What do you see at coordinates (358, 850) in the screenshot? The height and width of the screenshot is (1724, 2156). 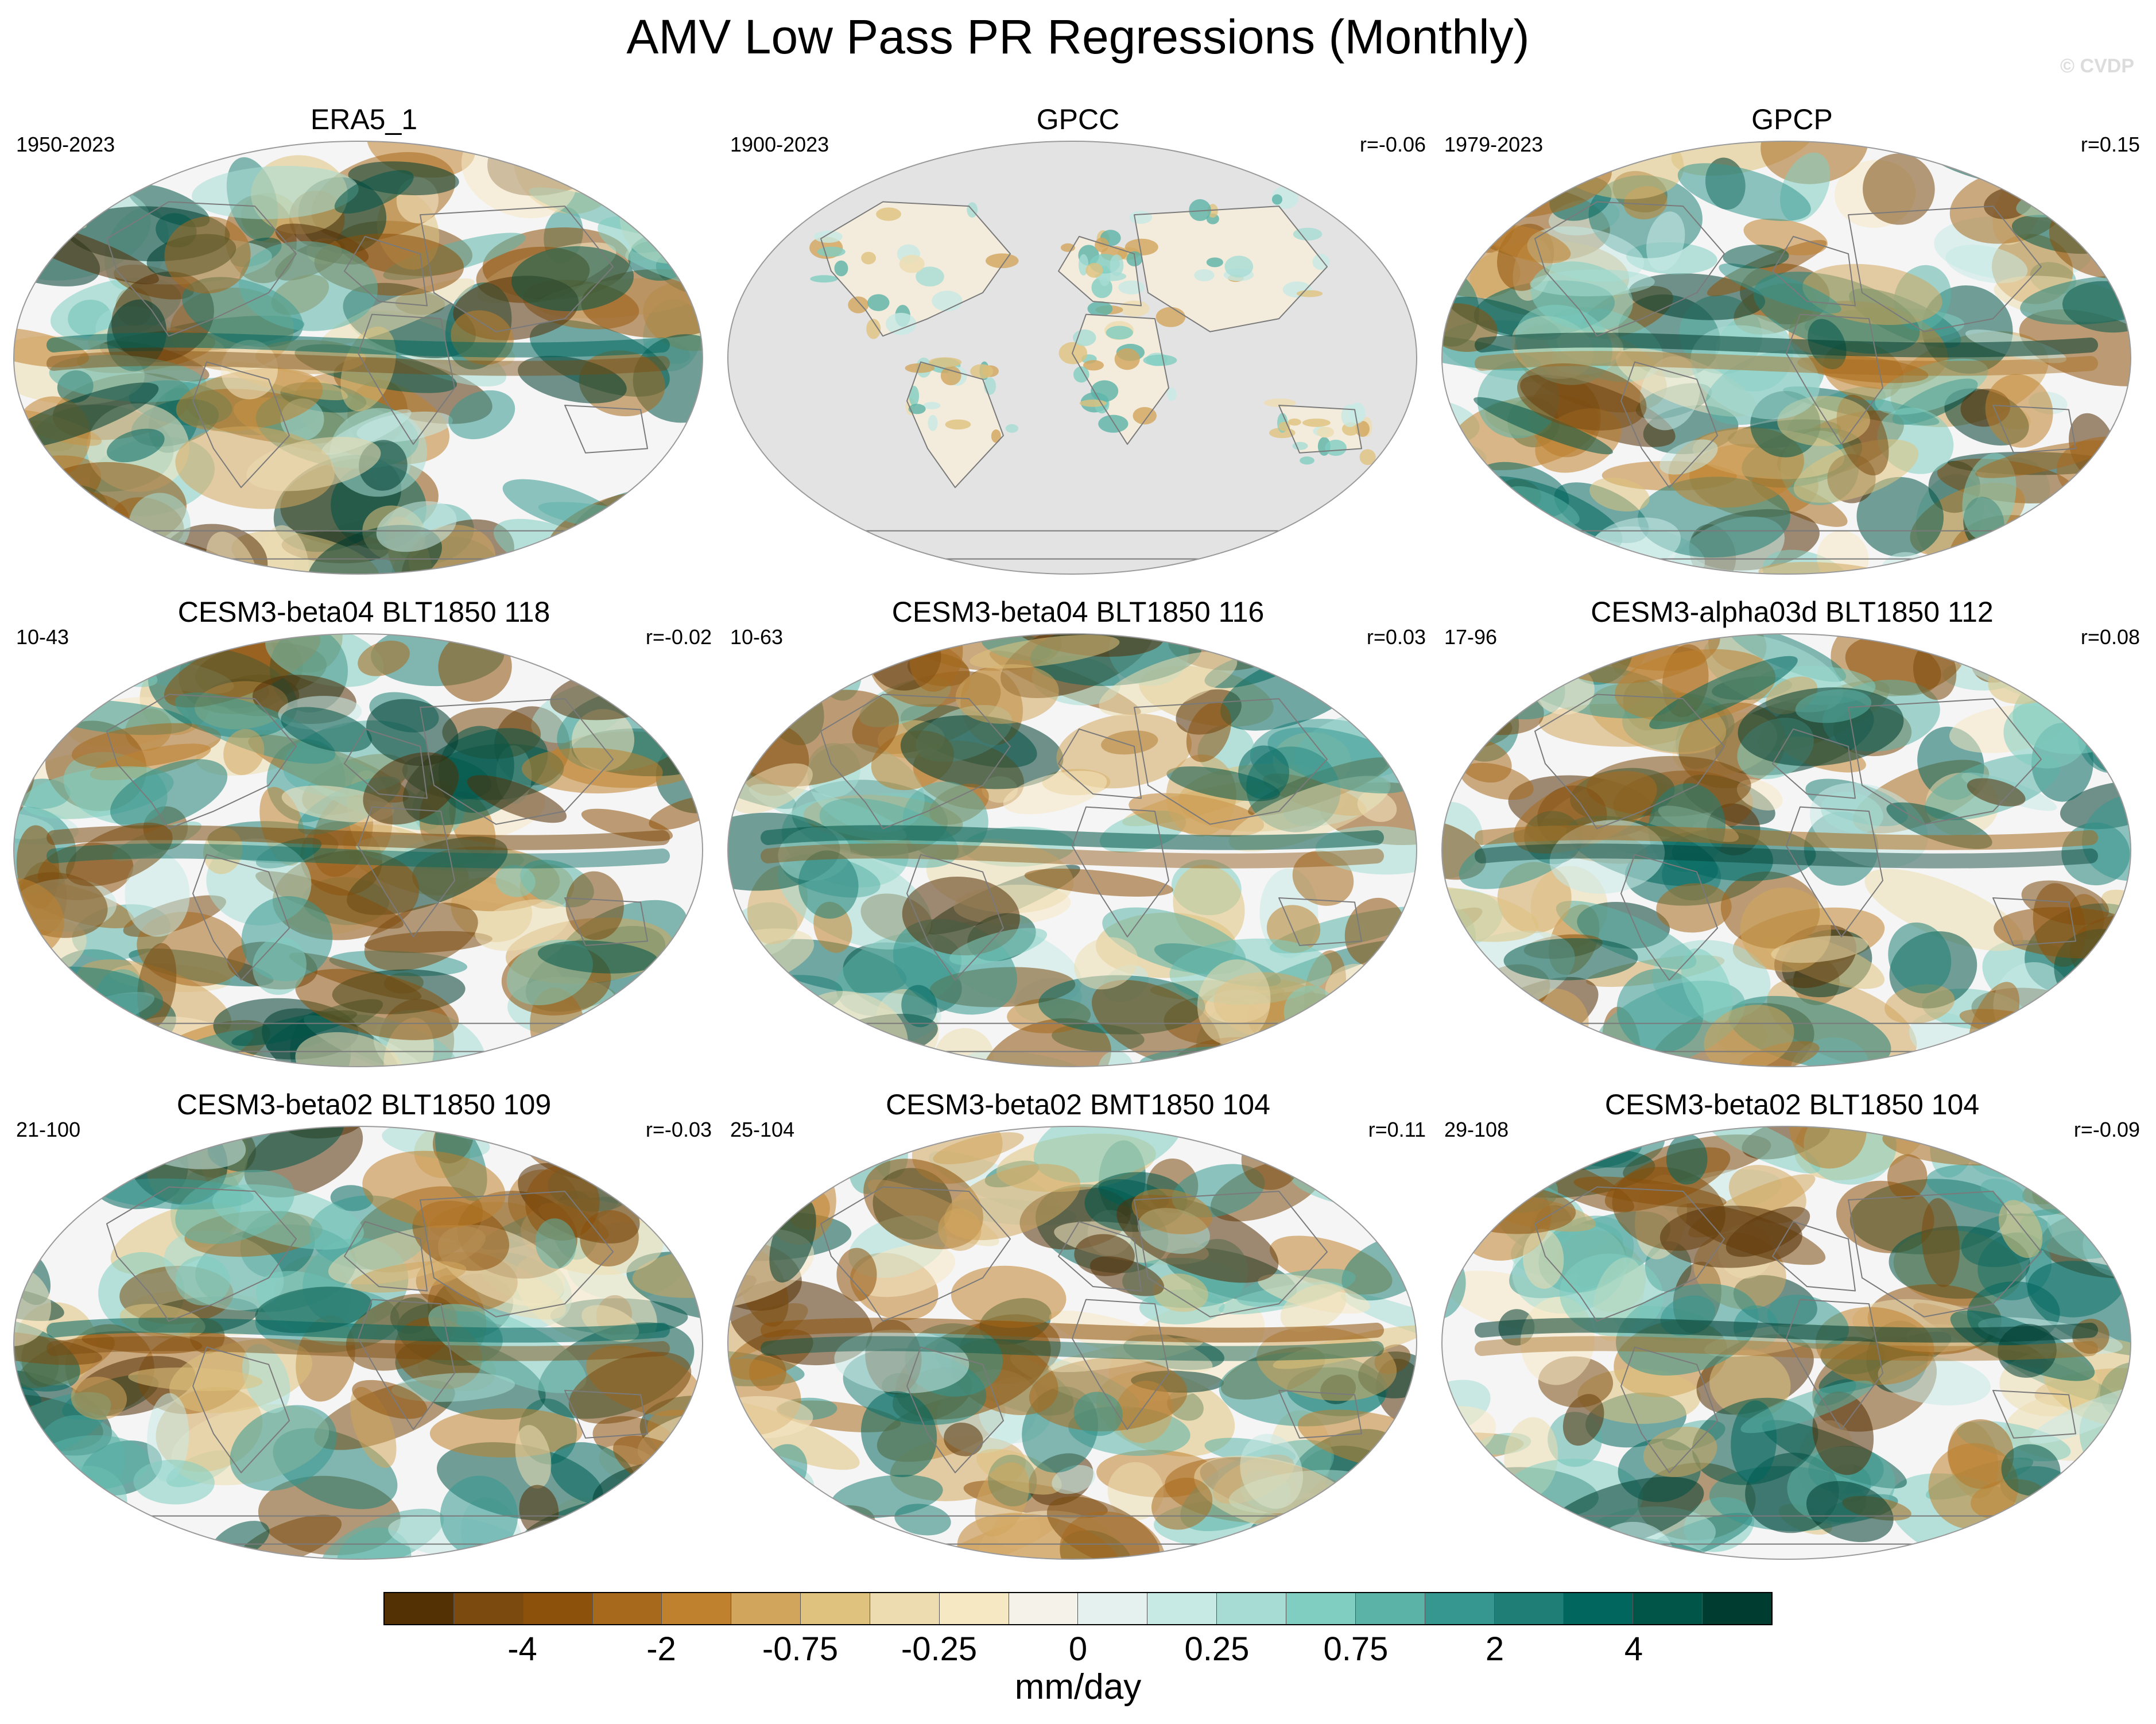 I see `map-outline` at bounding box center [358, 850].